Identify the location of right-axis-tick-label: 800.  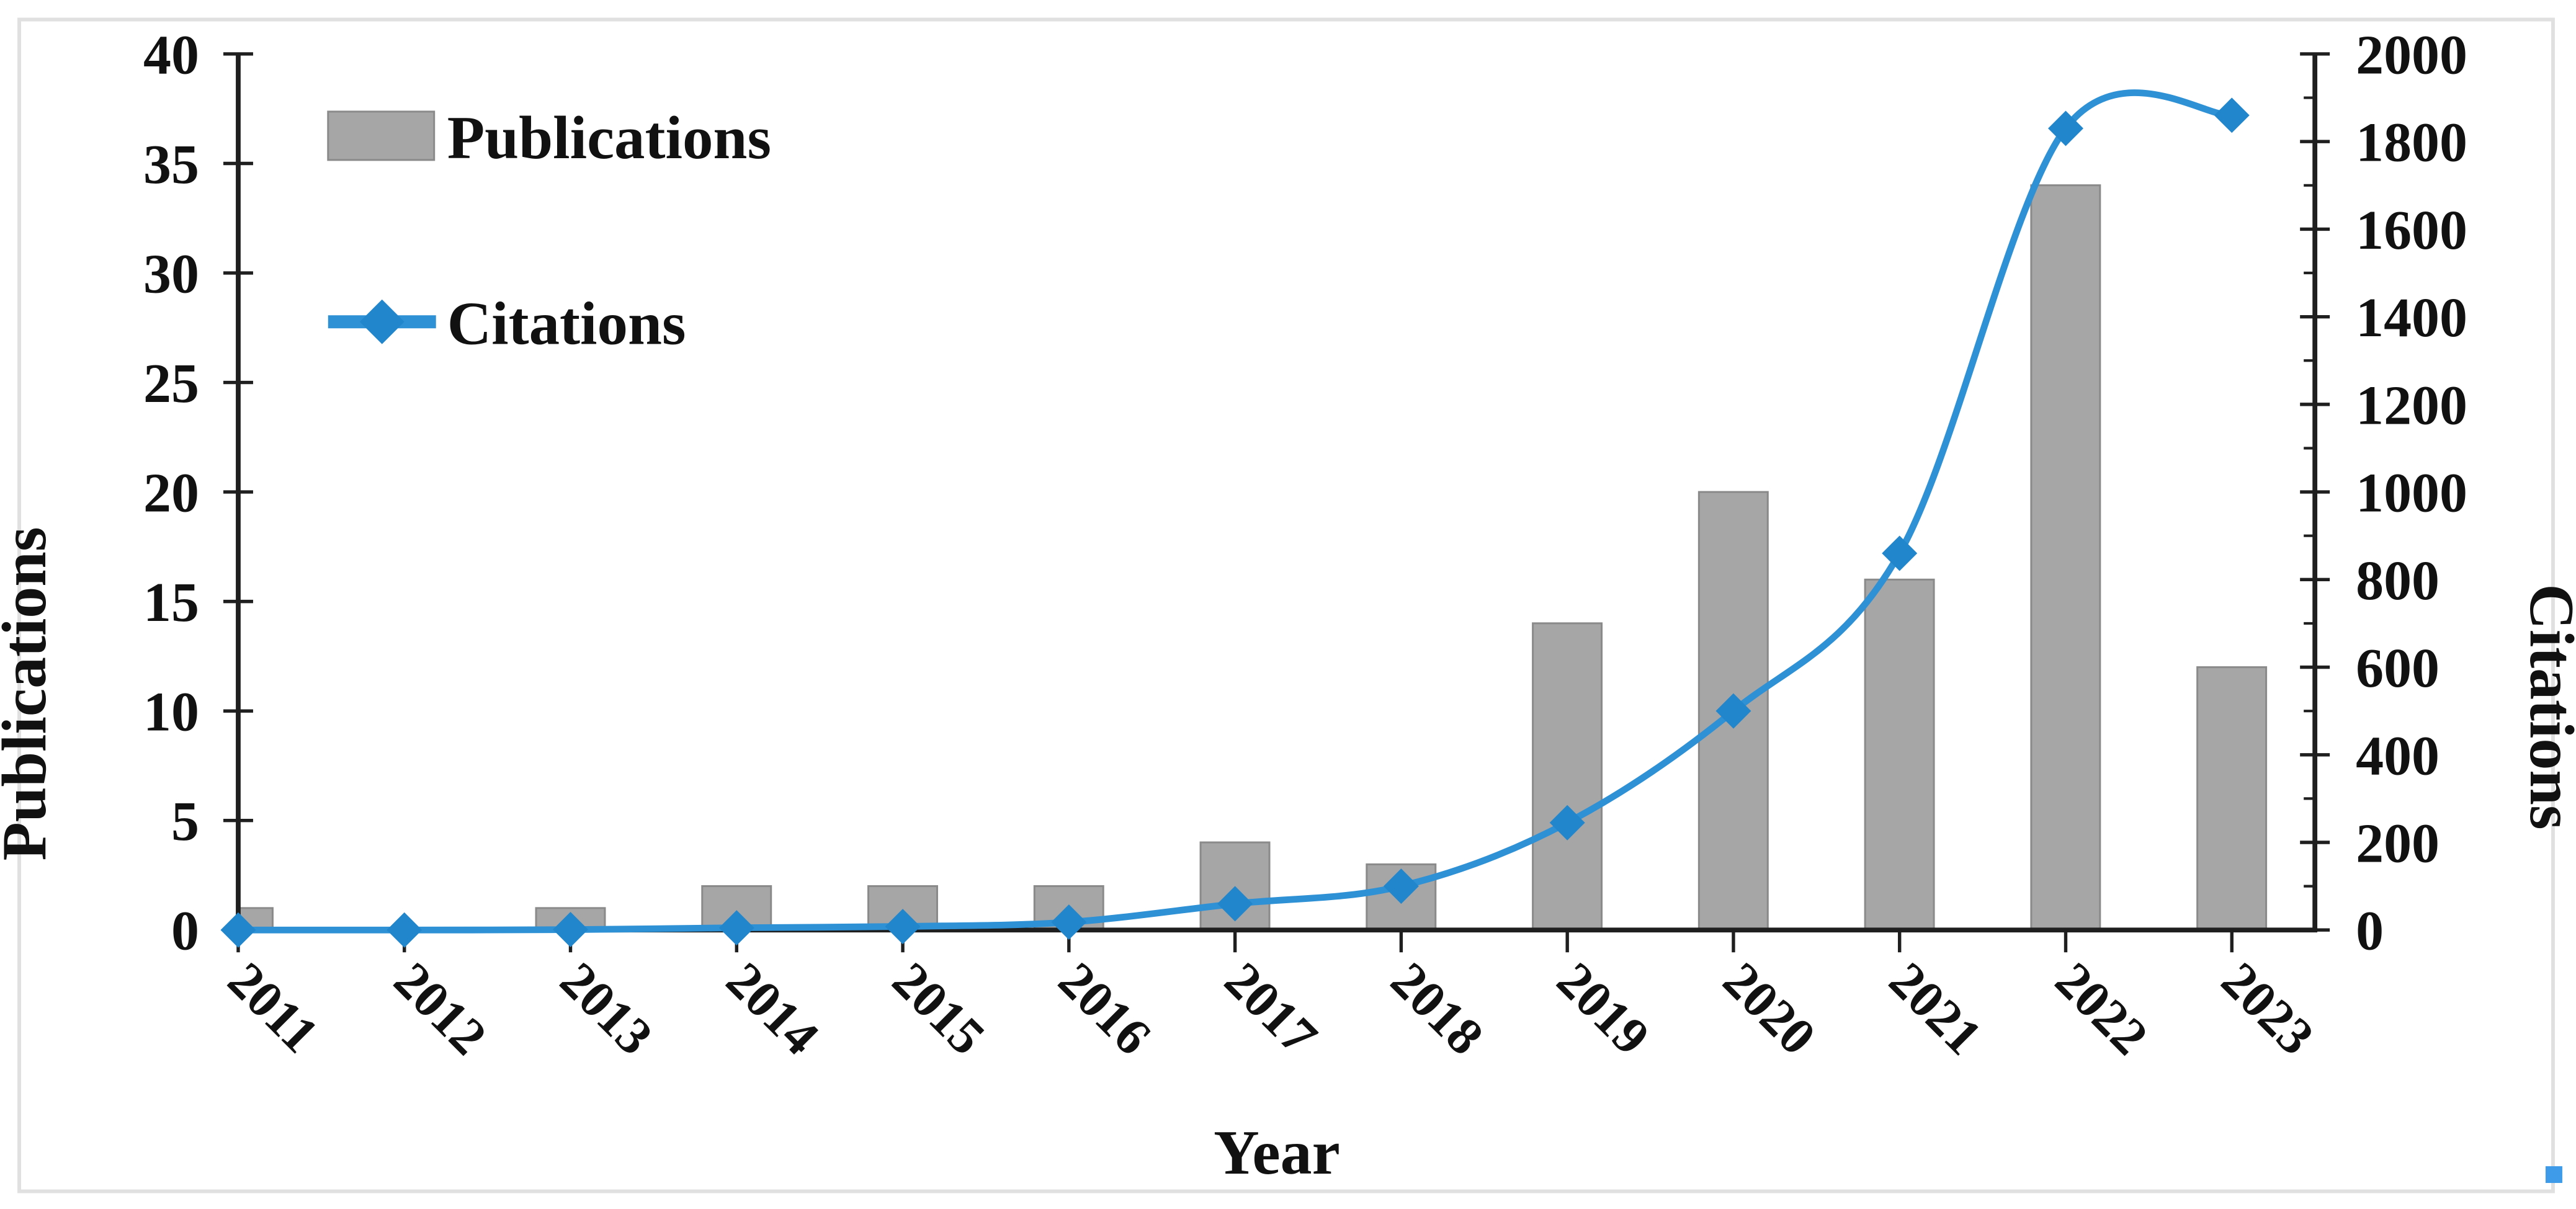
(2398, 581).